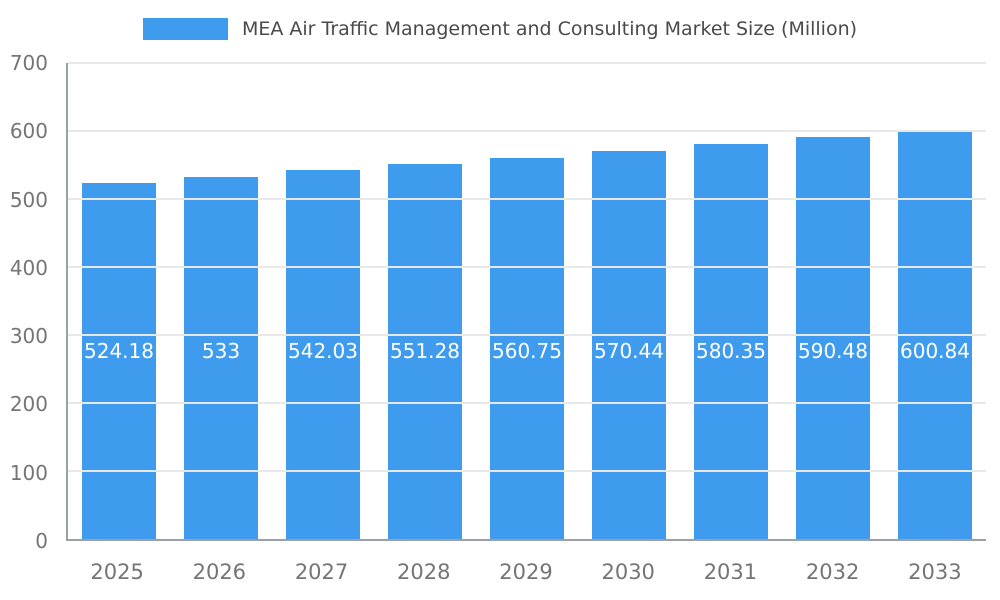 This screenshot has width=1000, height=600. What do you see at coordinates (424, 572) in the screenshot?
I see `x-tick-label: 2028` at bounding box center [424, 572].